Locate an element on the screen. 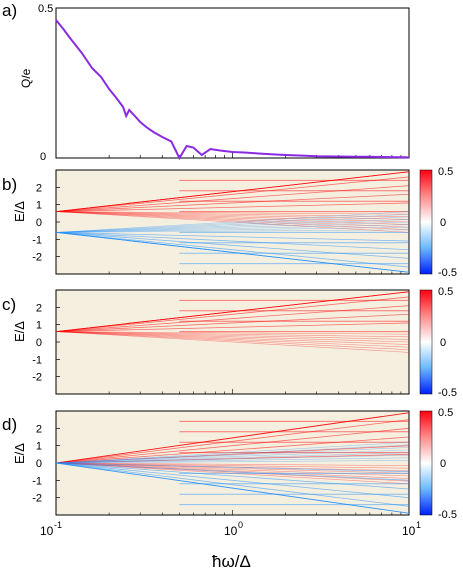 The height and width of the screenshot is (575, 463). xtick-2-base: 10 is located at coordinates (409, 531).